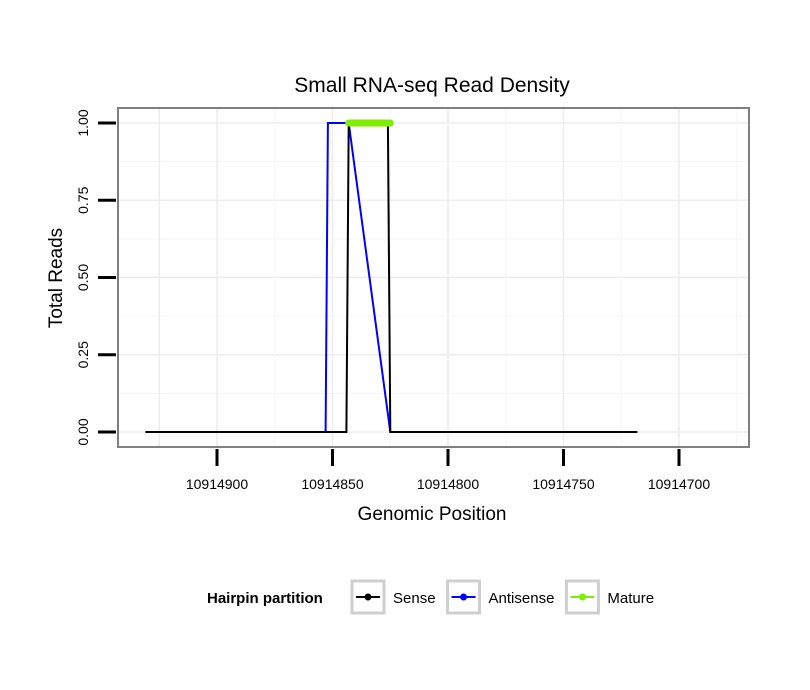 This screenshot has width=810, height=690. I want to click on x-axis: 10914900 10914850 10914800 10914750 10914700, so click(448, 470).